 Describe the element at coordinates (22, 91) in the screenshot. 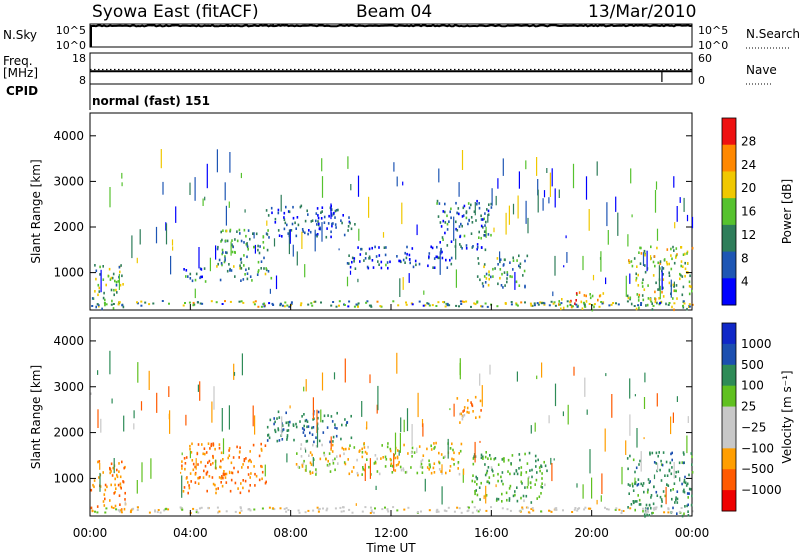

I see `cpid-label: CPID` at that location.